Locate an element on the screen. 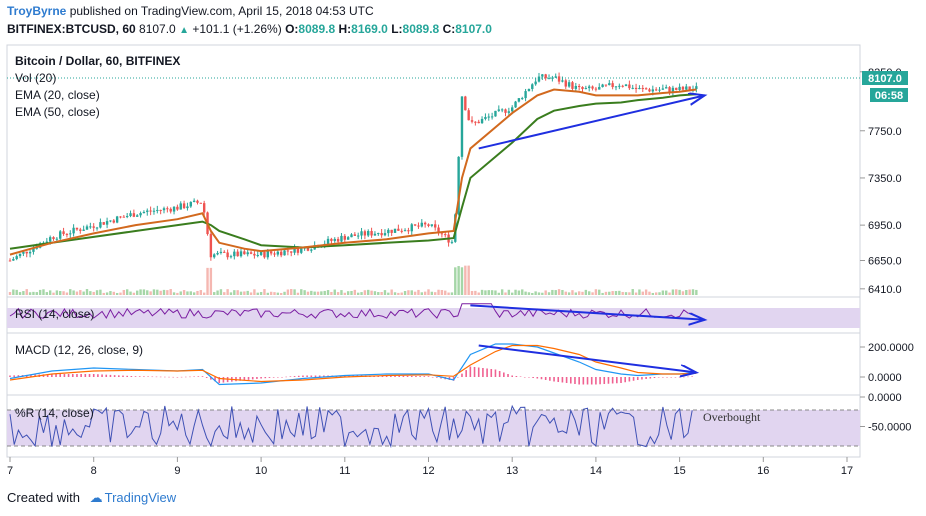 The image size is (926, 516). rsi-band is located at coordinates (433, 318).